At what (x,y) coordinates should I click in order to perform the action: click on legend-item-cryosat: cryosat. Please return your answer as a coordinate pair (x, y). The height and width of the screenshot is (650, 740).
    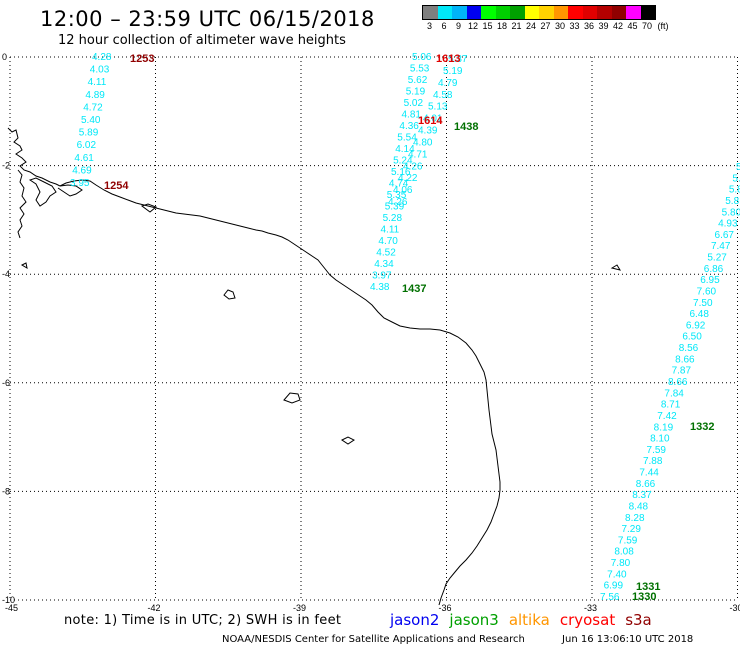
    Looking at the image, I should click on (587, 620).